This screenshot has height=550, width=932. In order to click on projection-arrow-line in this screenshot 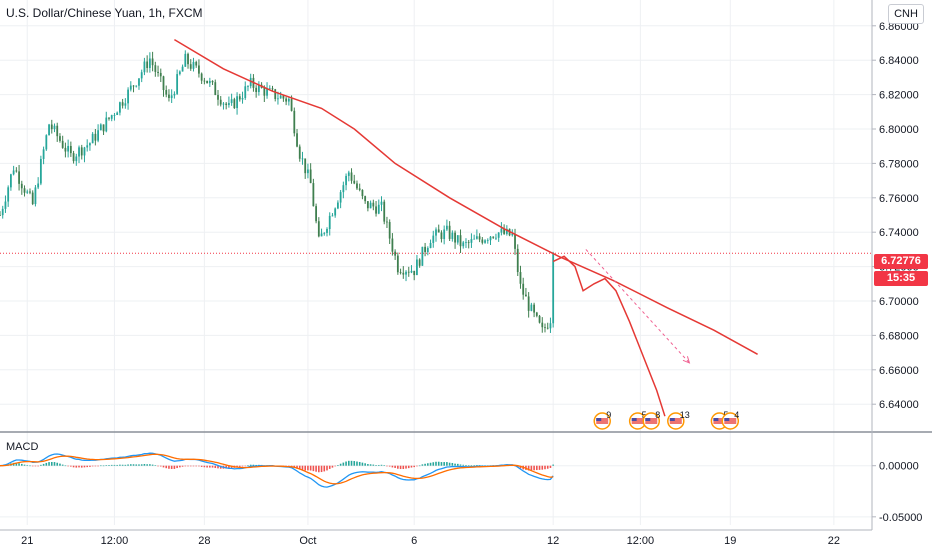, I will do `click(637, 306)`.